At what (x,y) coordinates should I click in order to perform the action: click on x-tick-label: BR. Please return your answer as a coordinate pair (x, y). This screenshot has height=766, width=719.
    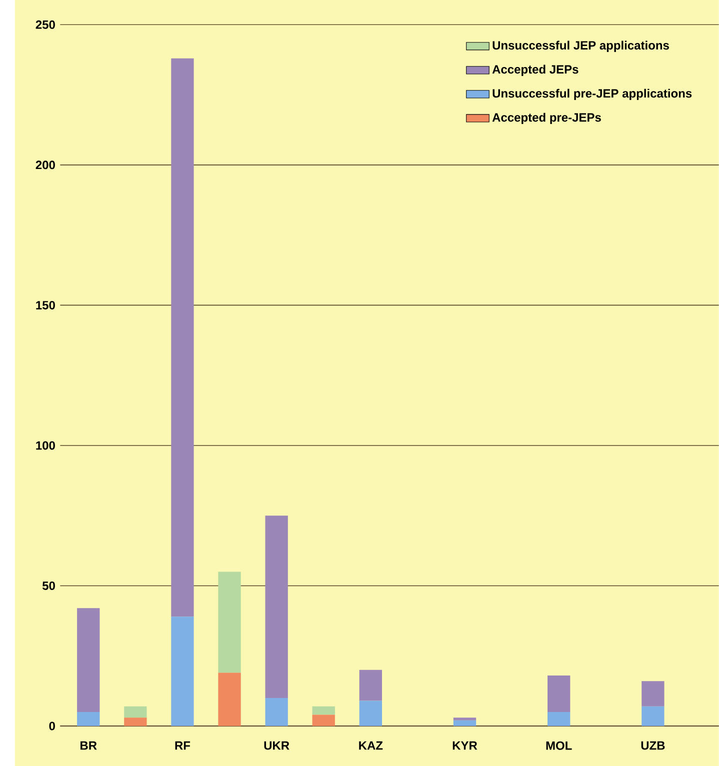
    Looking at the image, I should click on (88, 745).